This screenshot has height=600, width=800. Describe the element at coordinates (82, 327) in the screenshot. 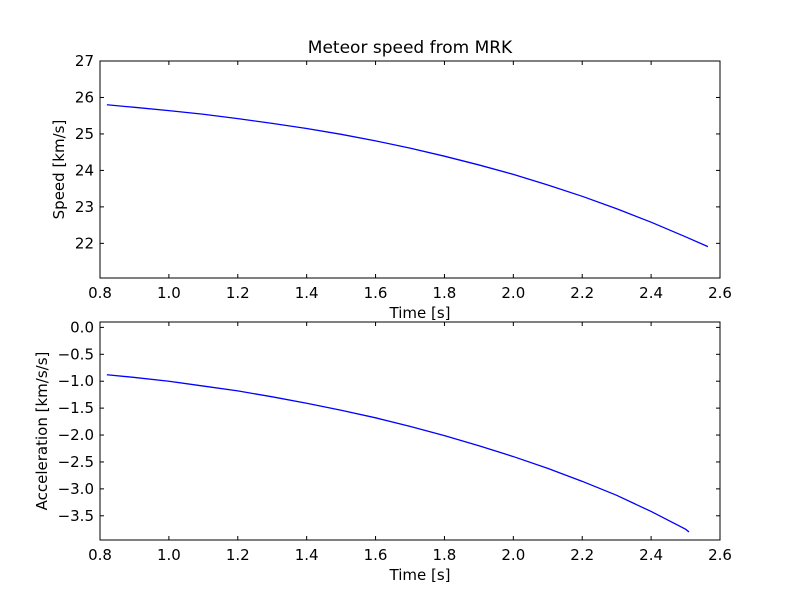

I see `y-tick-label: 0.0` at that location.